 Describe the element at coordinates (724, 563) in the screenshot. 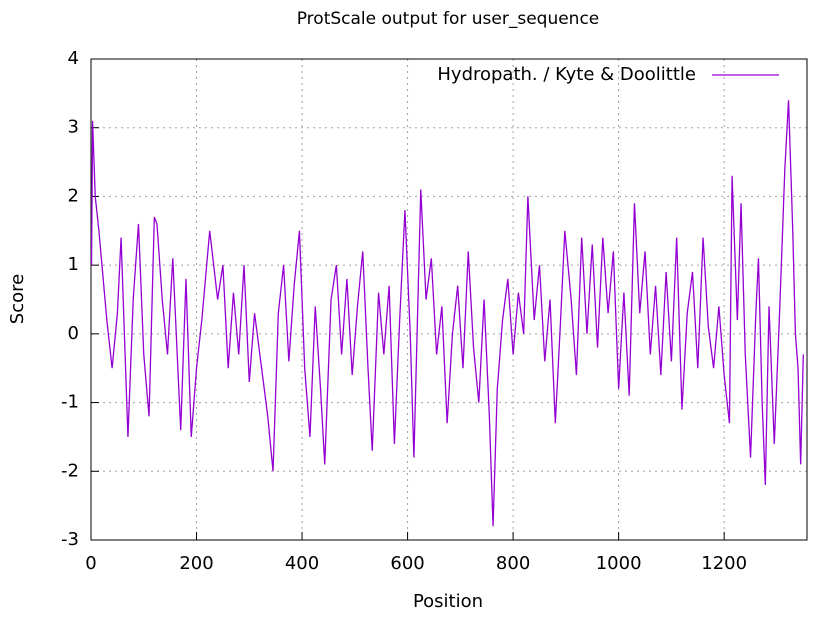

I see `x-tick-label: 1200` at that location.